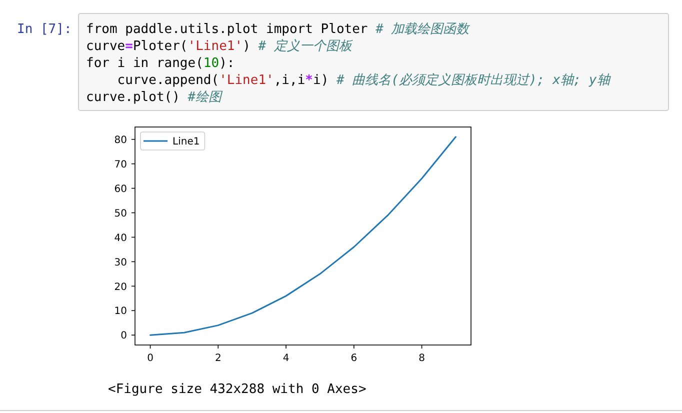  I want to click on legend-label: Line1, so click(186, 142).